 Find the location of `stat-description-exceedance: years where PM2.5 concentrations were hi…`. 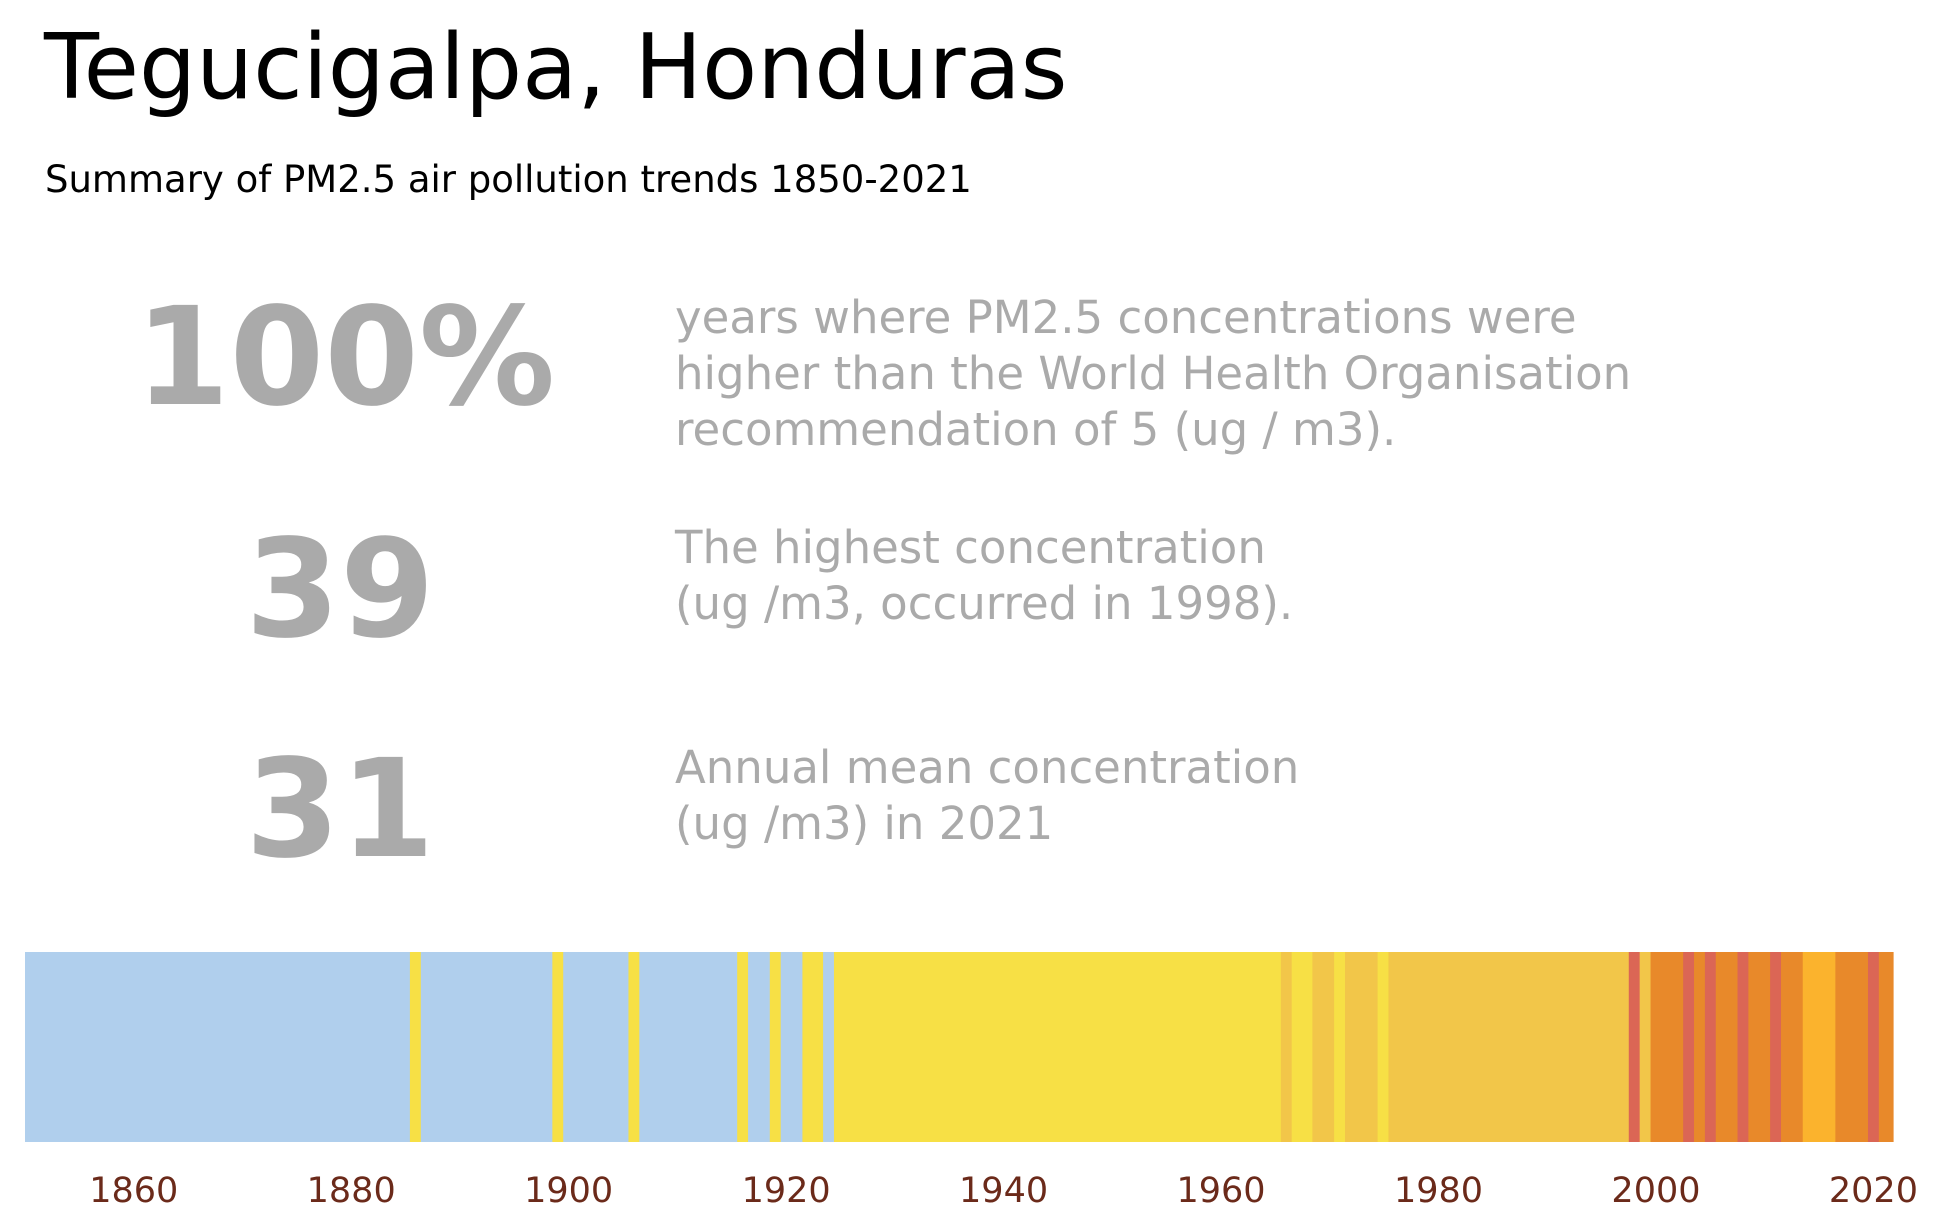

stat-description-exceedance: years where PM2.5 concentrations were hi… is located at coordinates (1153, 374).